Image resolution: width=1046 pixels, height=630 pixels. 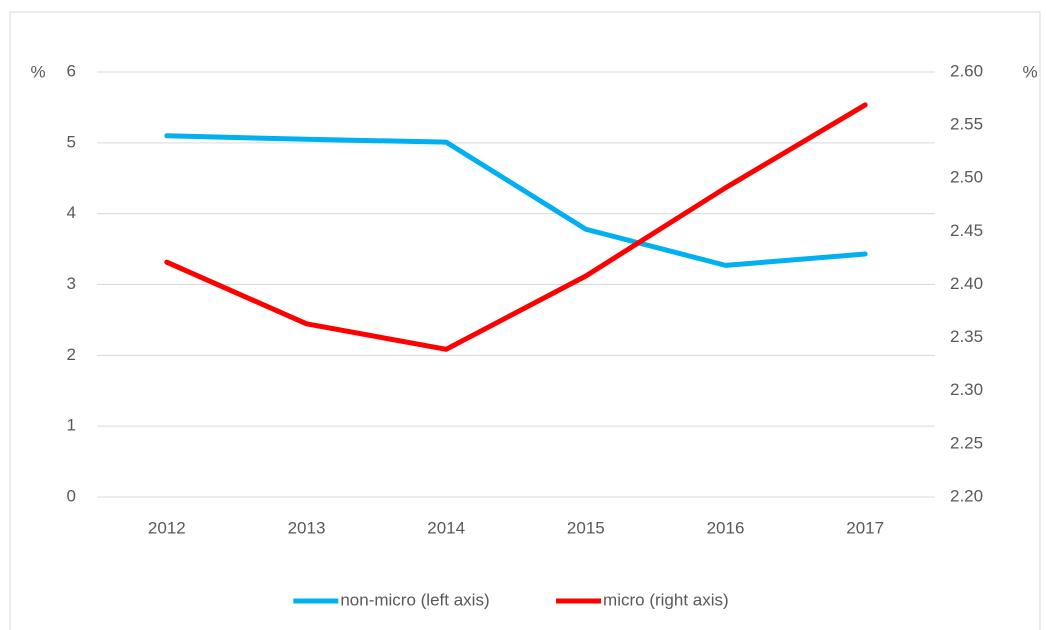 What do you see at coordinates (966, 389) in the screenshot?
I see `y2-tick-label: 2.30` at bounding box center [966, 389].